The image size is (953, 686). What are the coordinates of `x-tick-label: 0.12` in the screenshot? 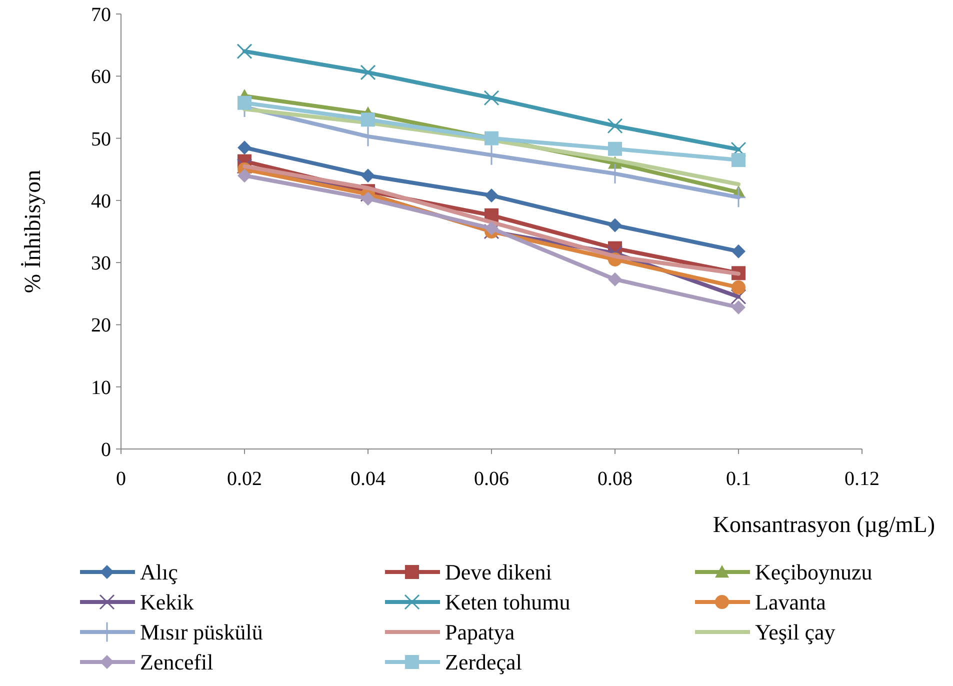 It's located at (862, 479).